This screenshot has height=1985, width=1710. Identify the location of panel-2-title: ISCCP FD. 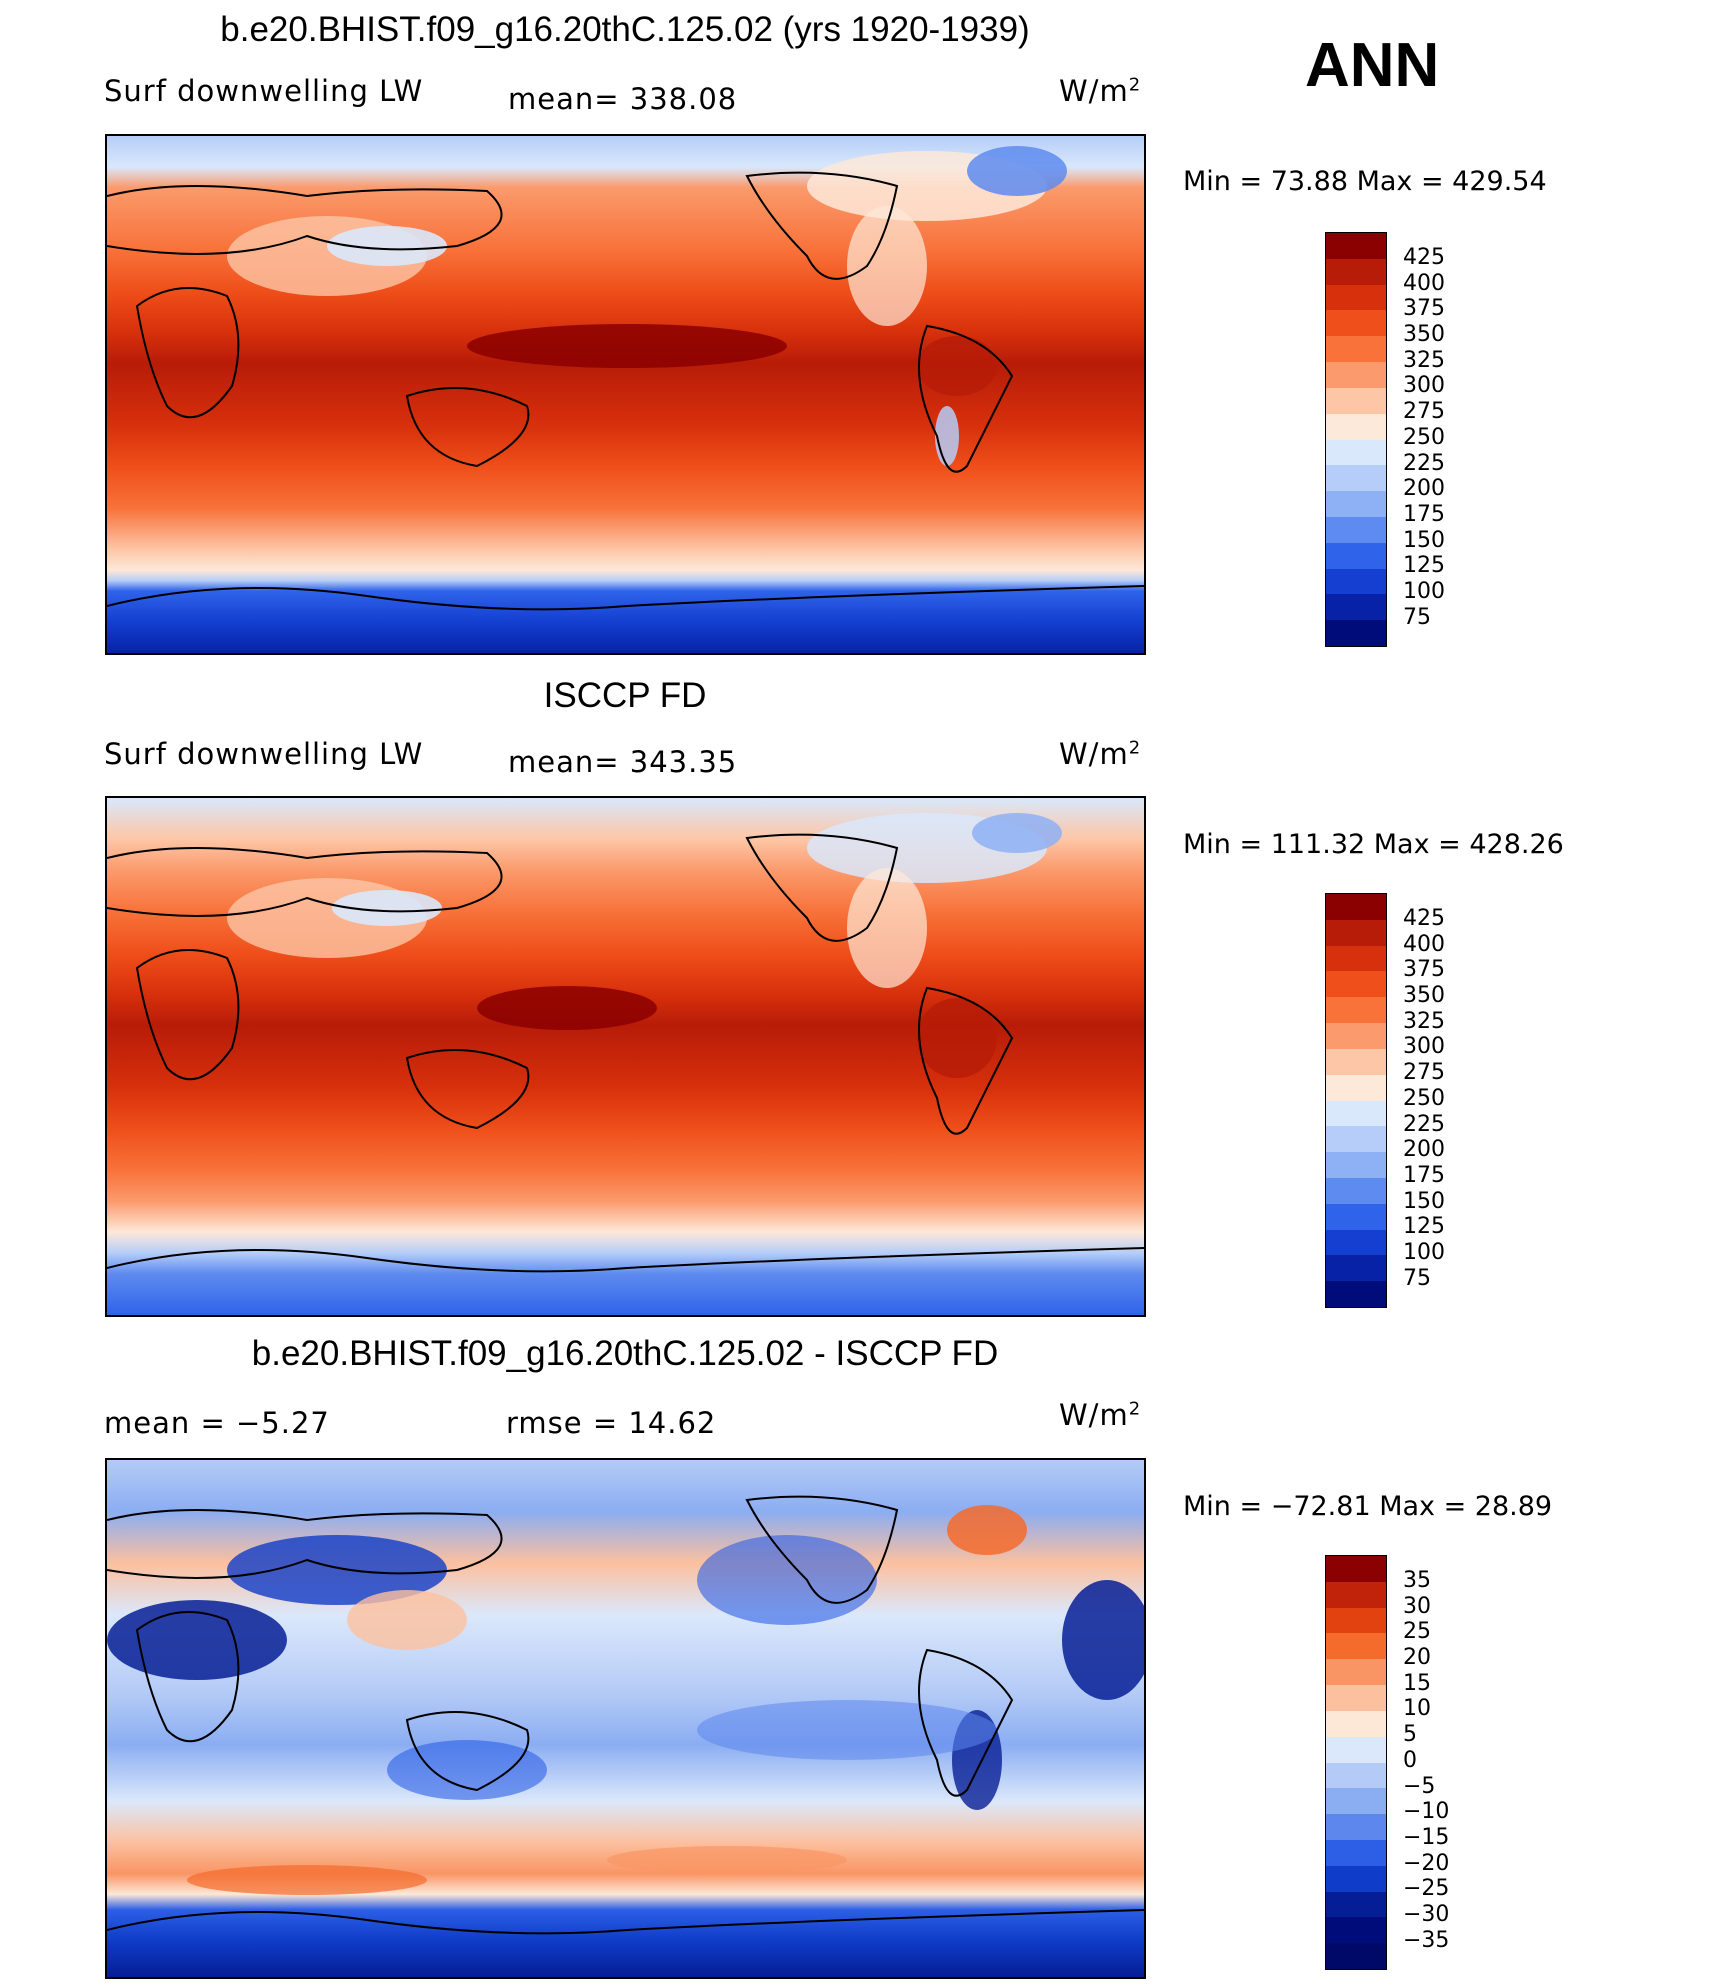
(625, 695).